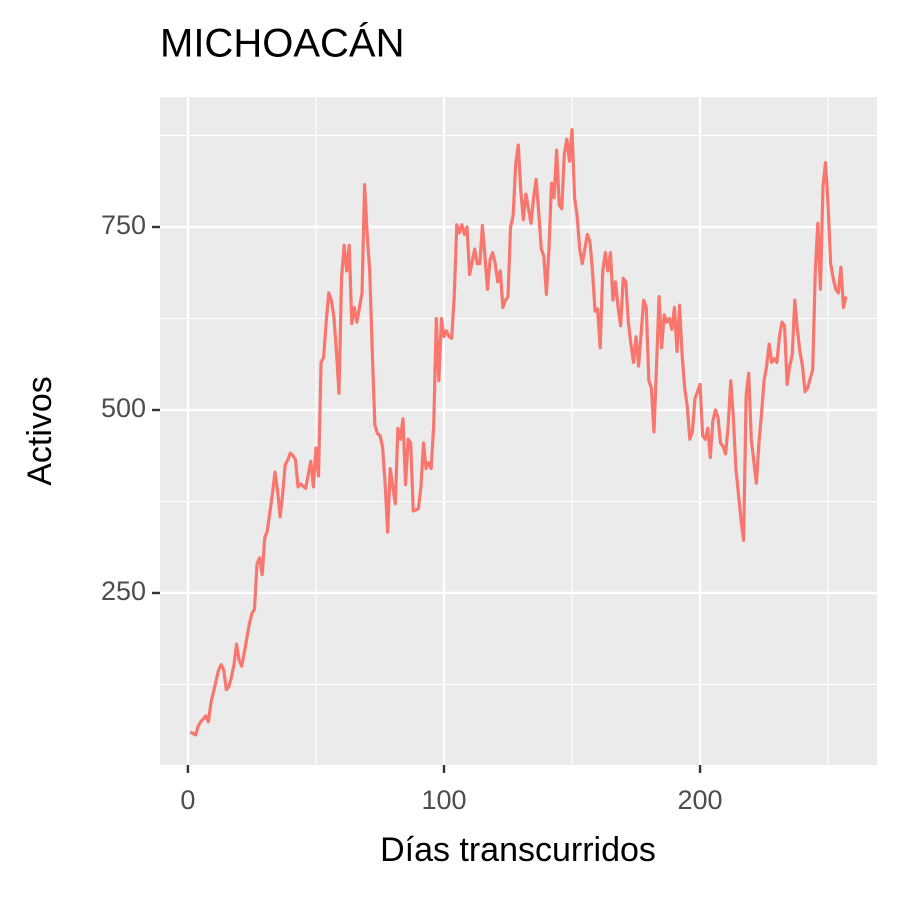 Image resolution: width=900 pixels, height=905 pixels. Describe the element at coordinates (187, 800) in the screenshot. I see `x-tick-label: 0` at that location.